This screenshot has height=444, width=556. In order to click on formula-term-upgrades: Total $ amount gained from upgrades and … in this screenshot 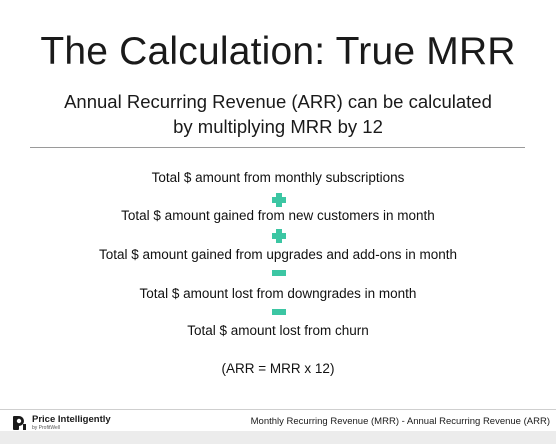, I will do `click(278, 254)`.